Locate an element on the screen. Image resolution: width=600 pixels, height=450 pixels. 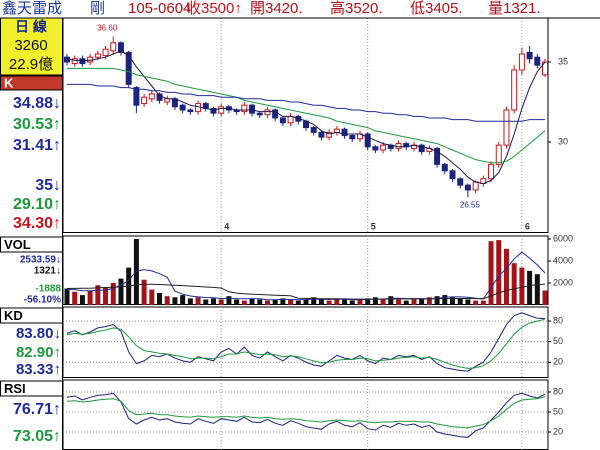
sidebar-box is located at coordinates (31, 46).